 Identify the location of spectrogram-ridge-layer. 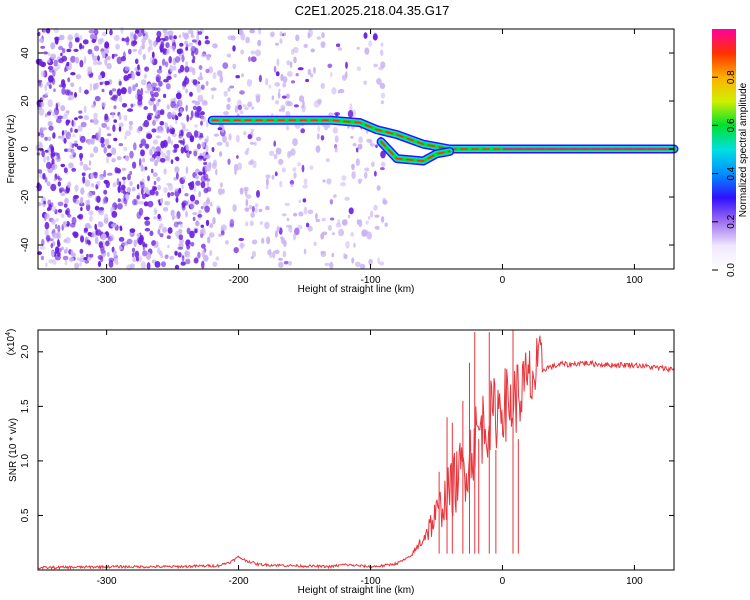
(443, 140).